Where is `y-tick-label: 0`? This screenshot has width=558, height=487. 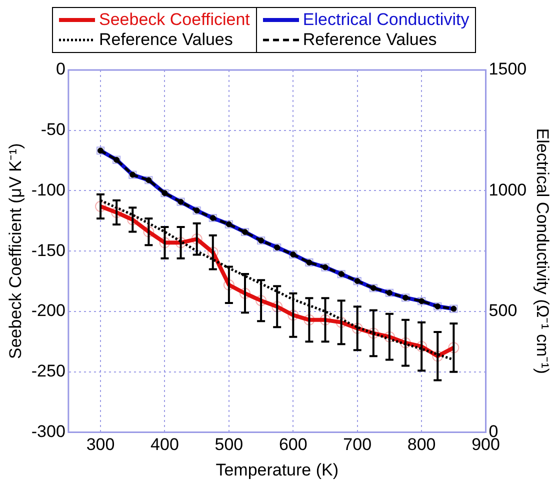 y-tick-label: 0 is located at coordinates (61, 69).